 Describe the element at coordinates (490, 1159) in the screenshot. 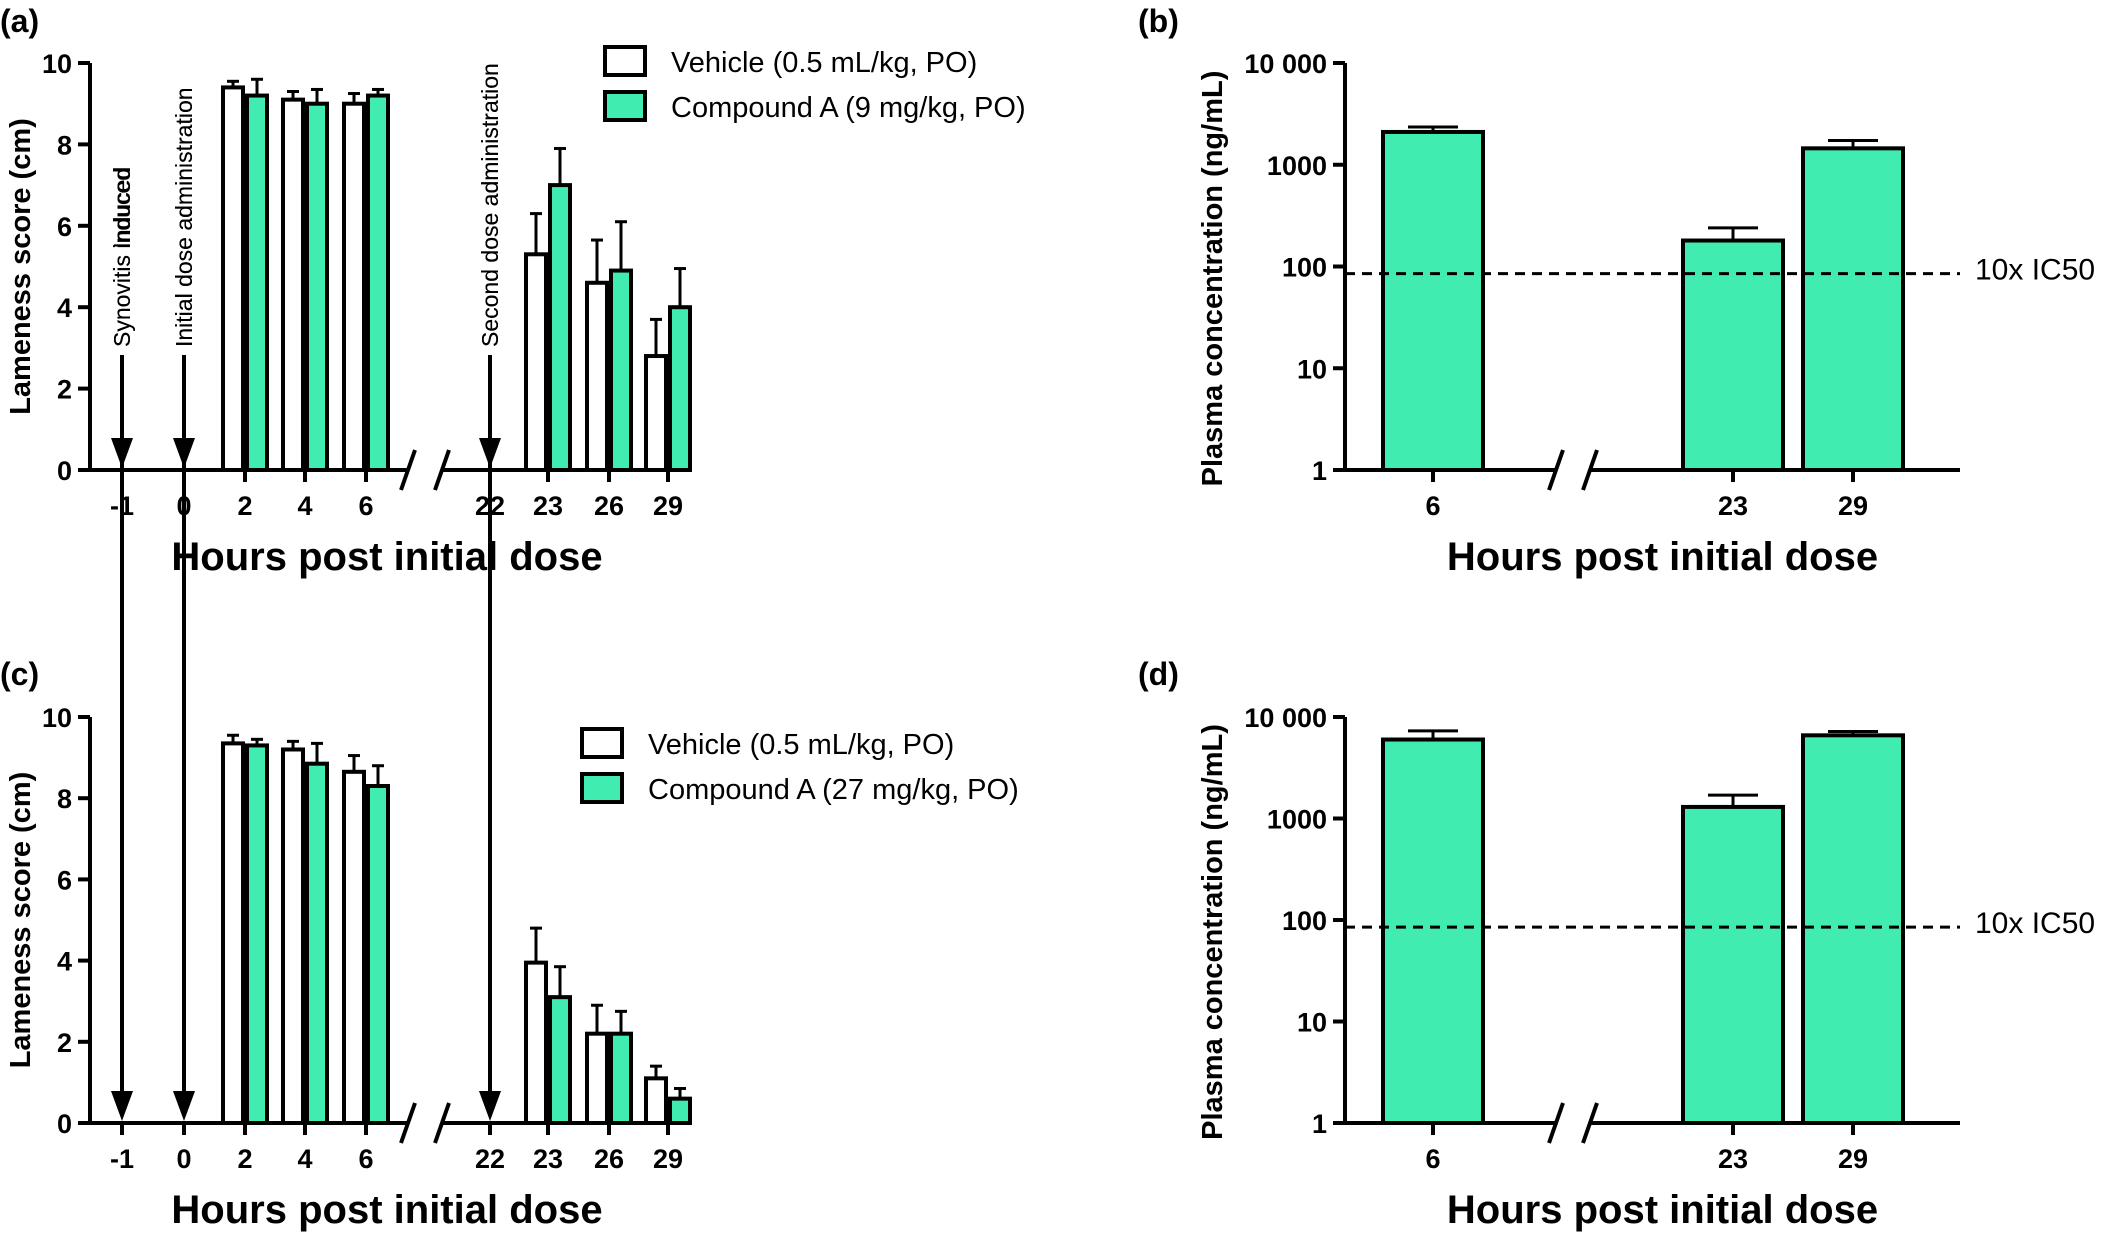

I see `x-tick-label: 22` at that location.